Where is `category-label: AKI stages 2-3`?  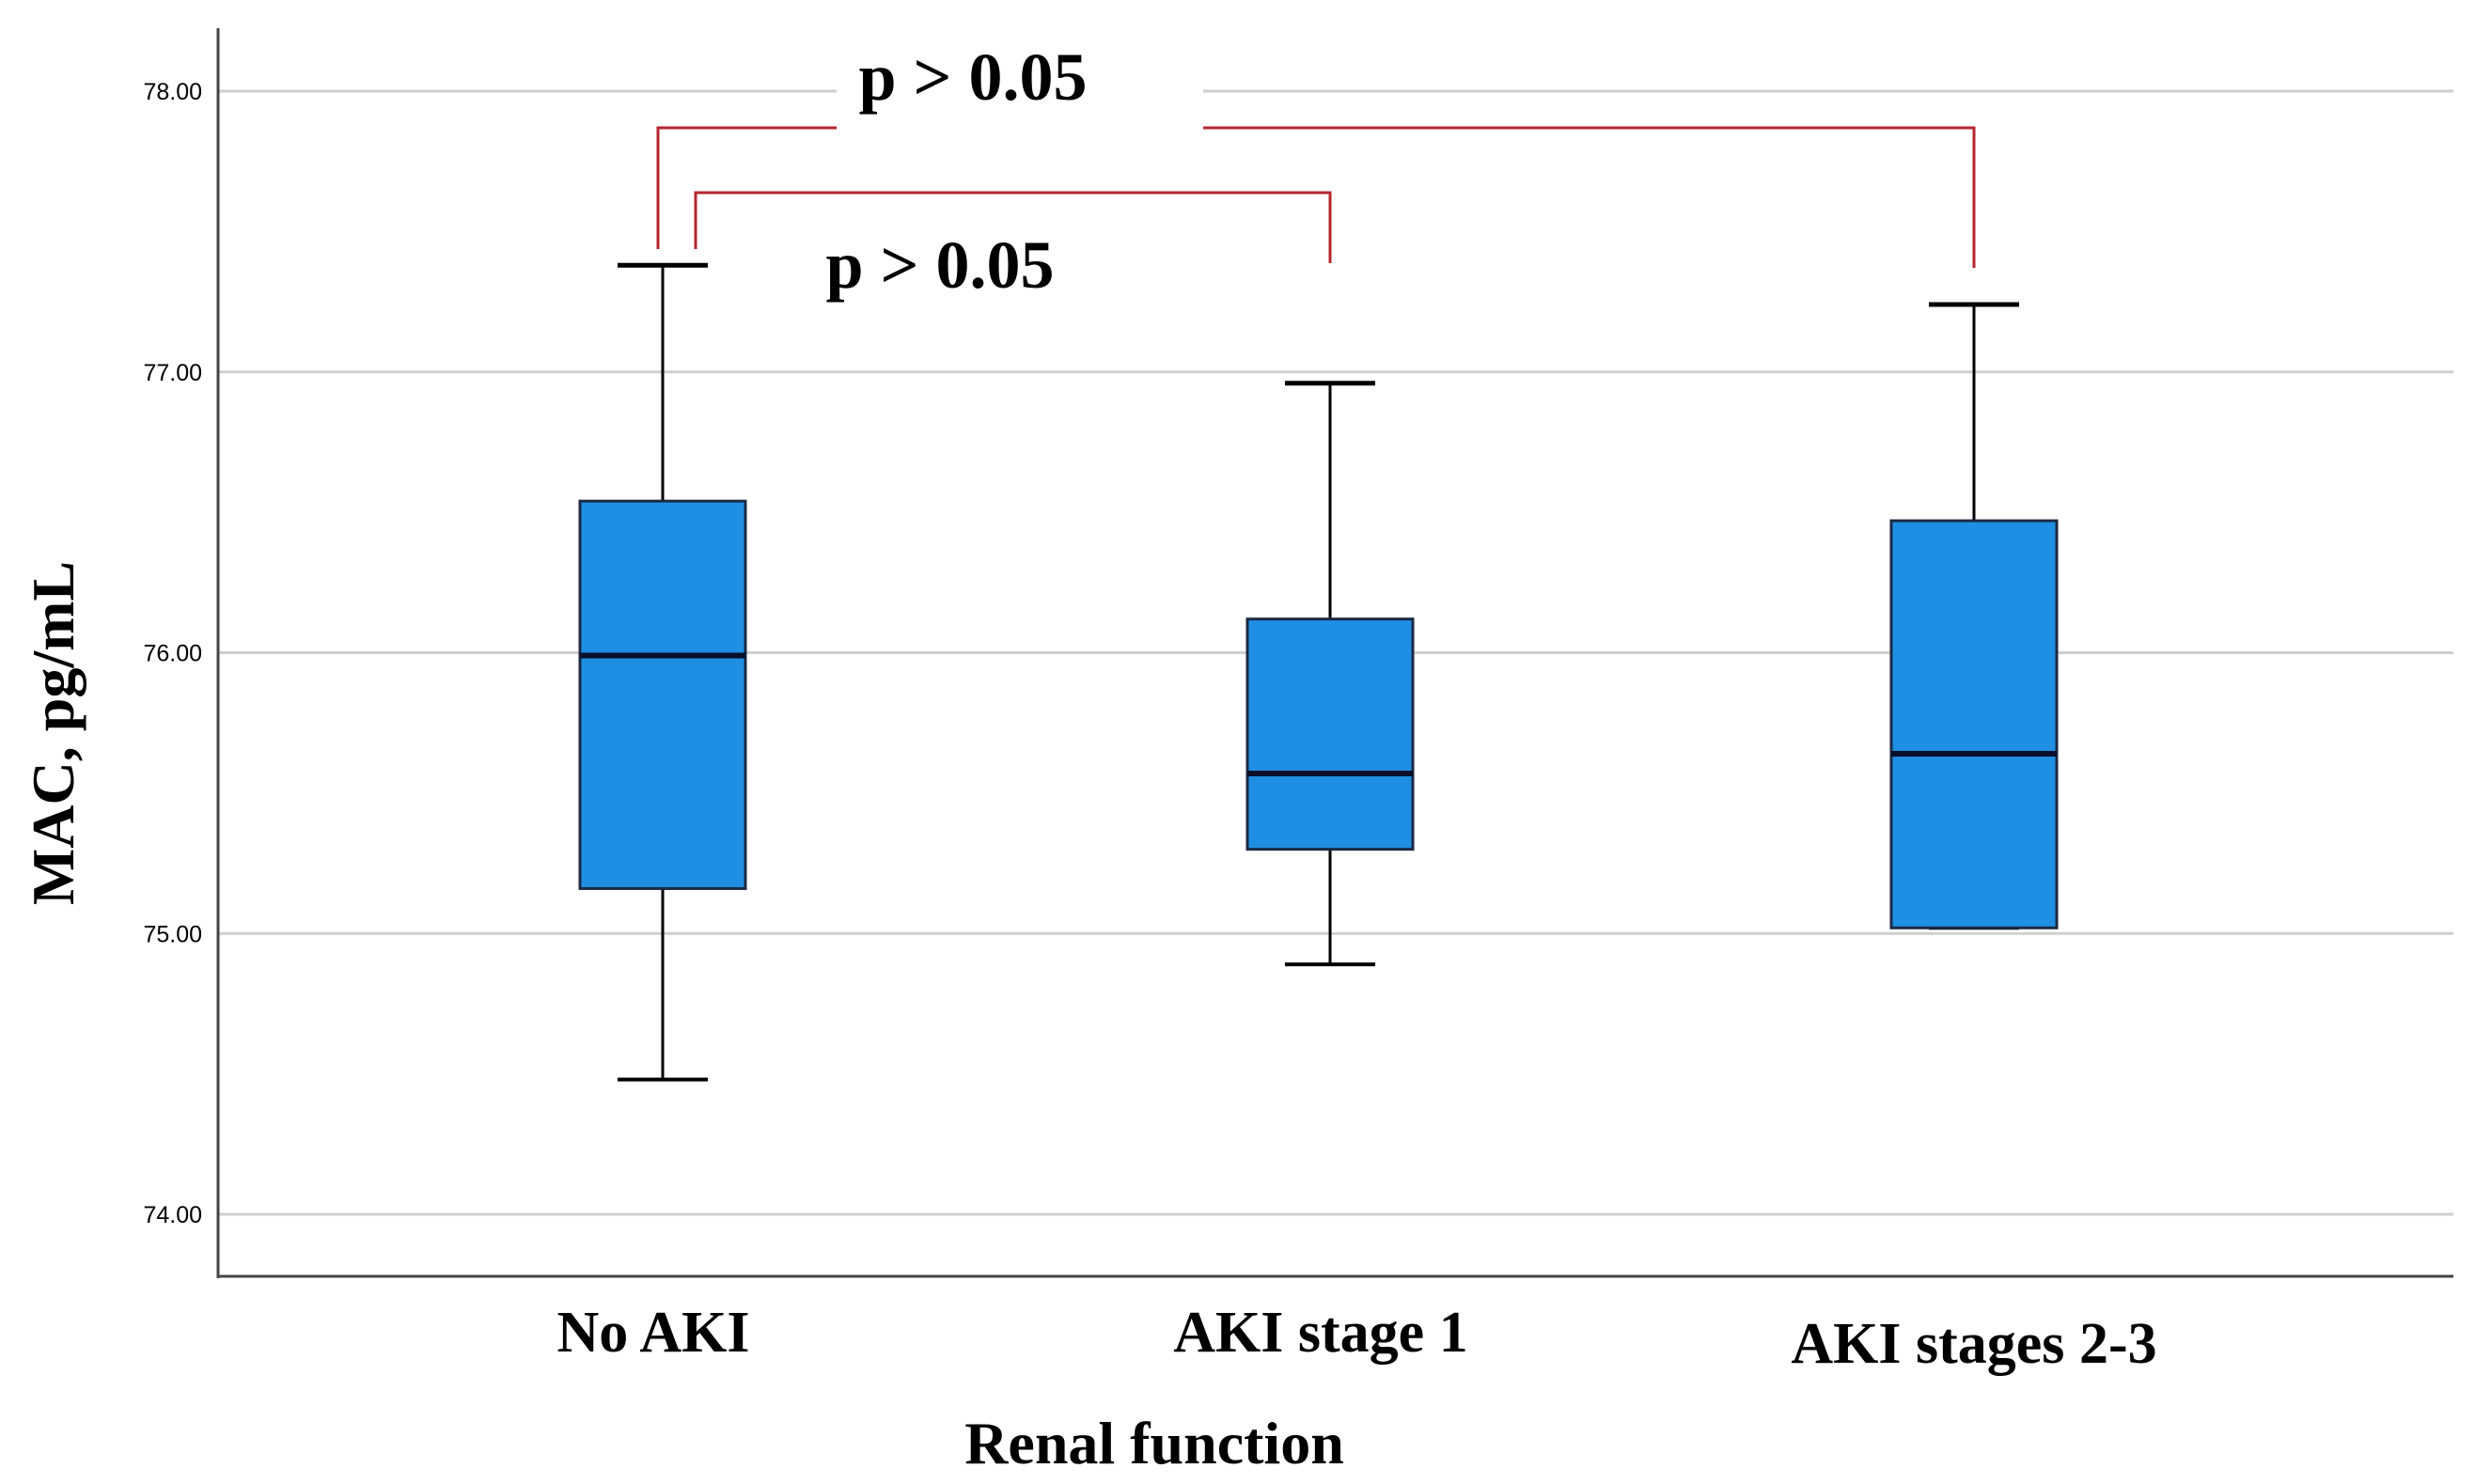
category-label: AKI stages 2-3 is located at coordinates (1973, 1344).